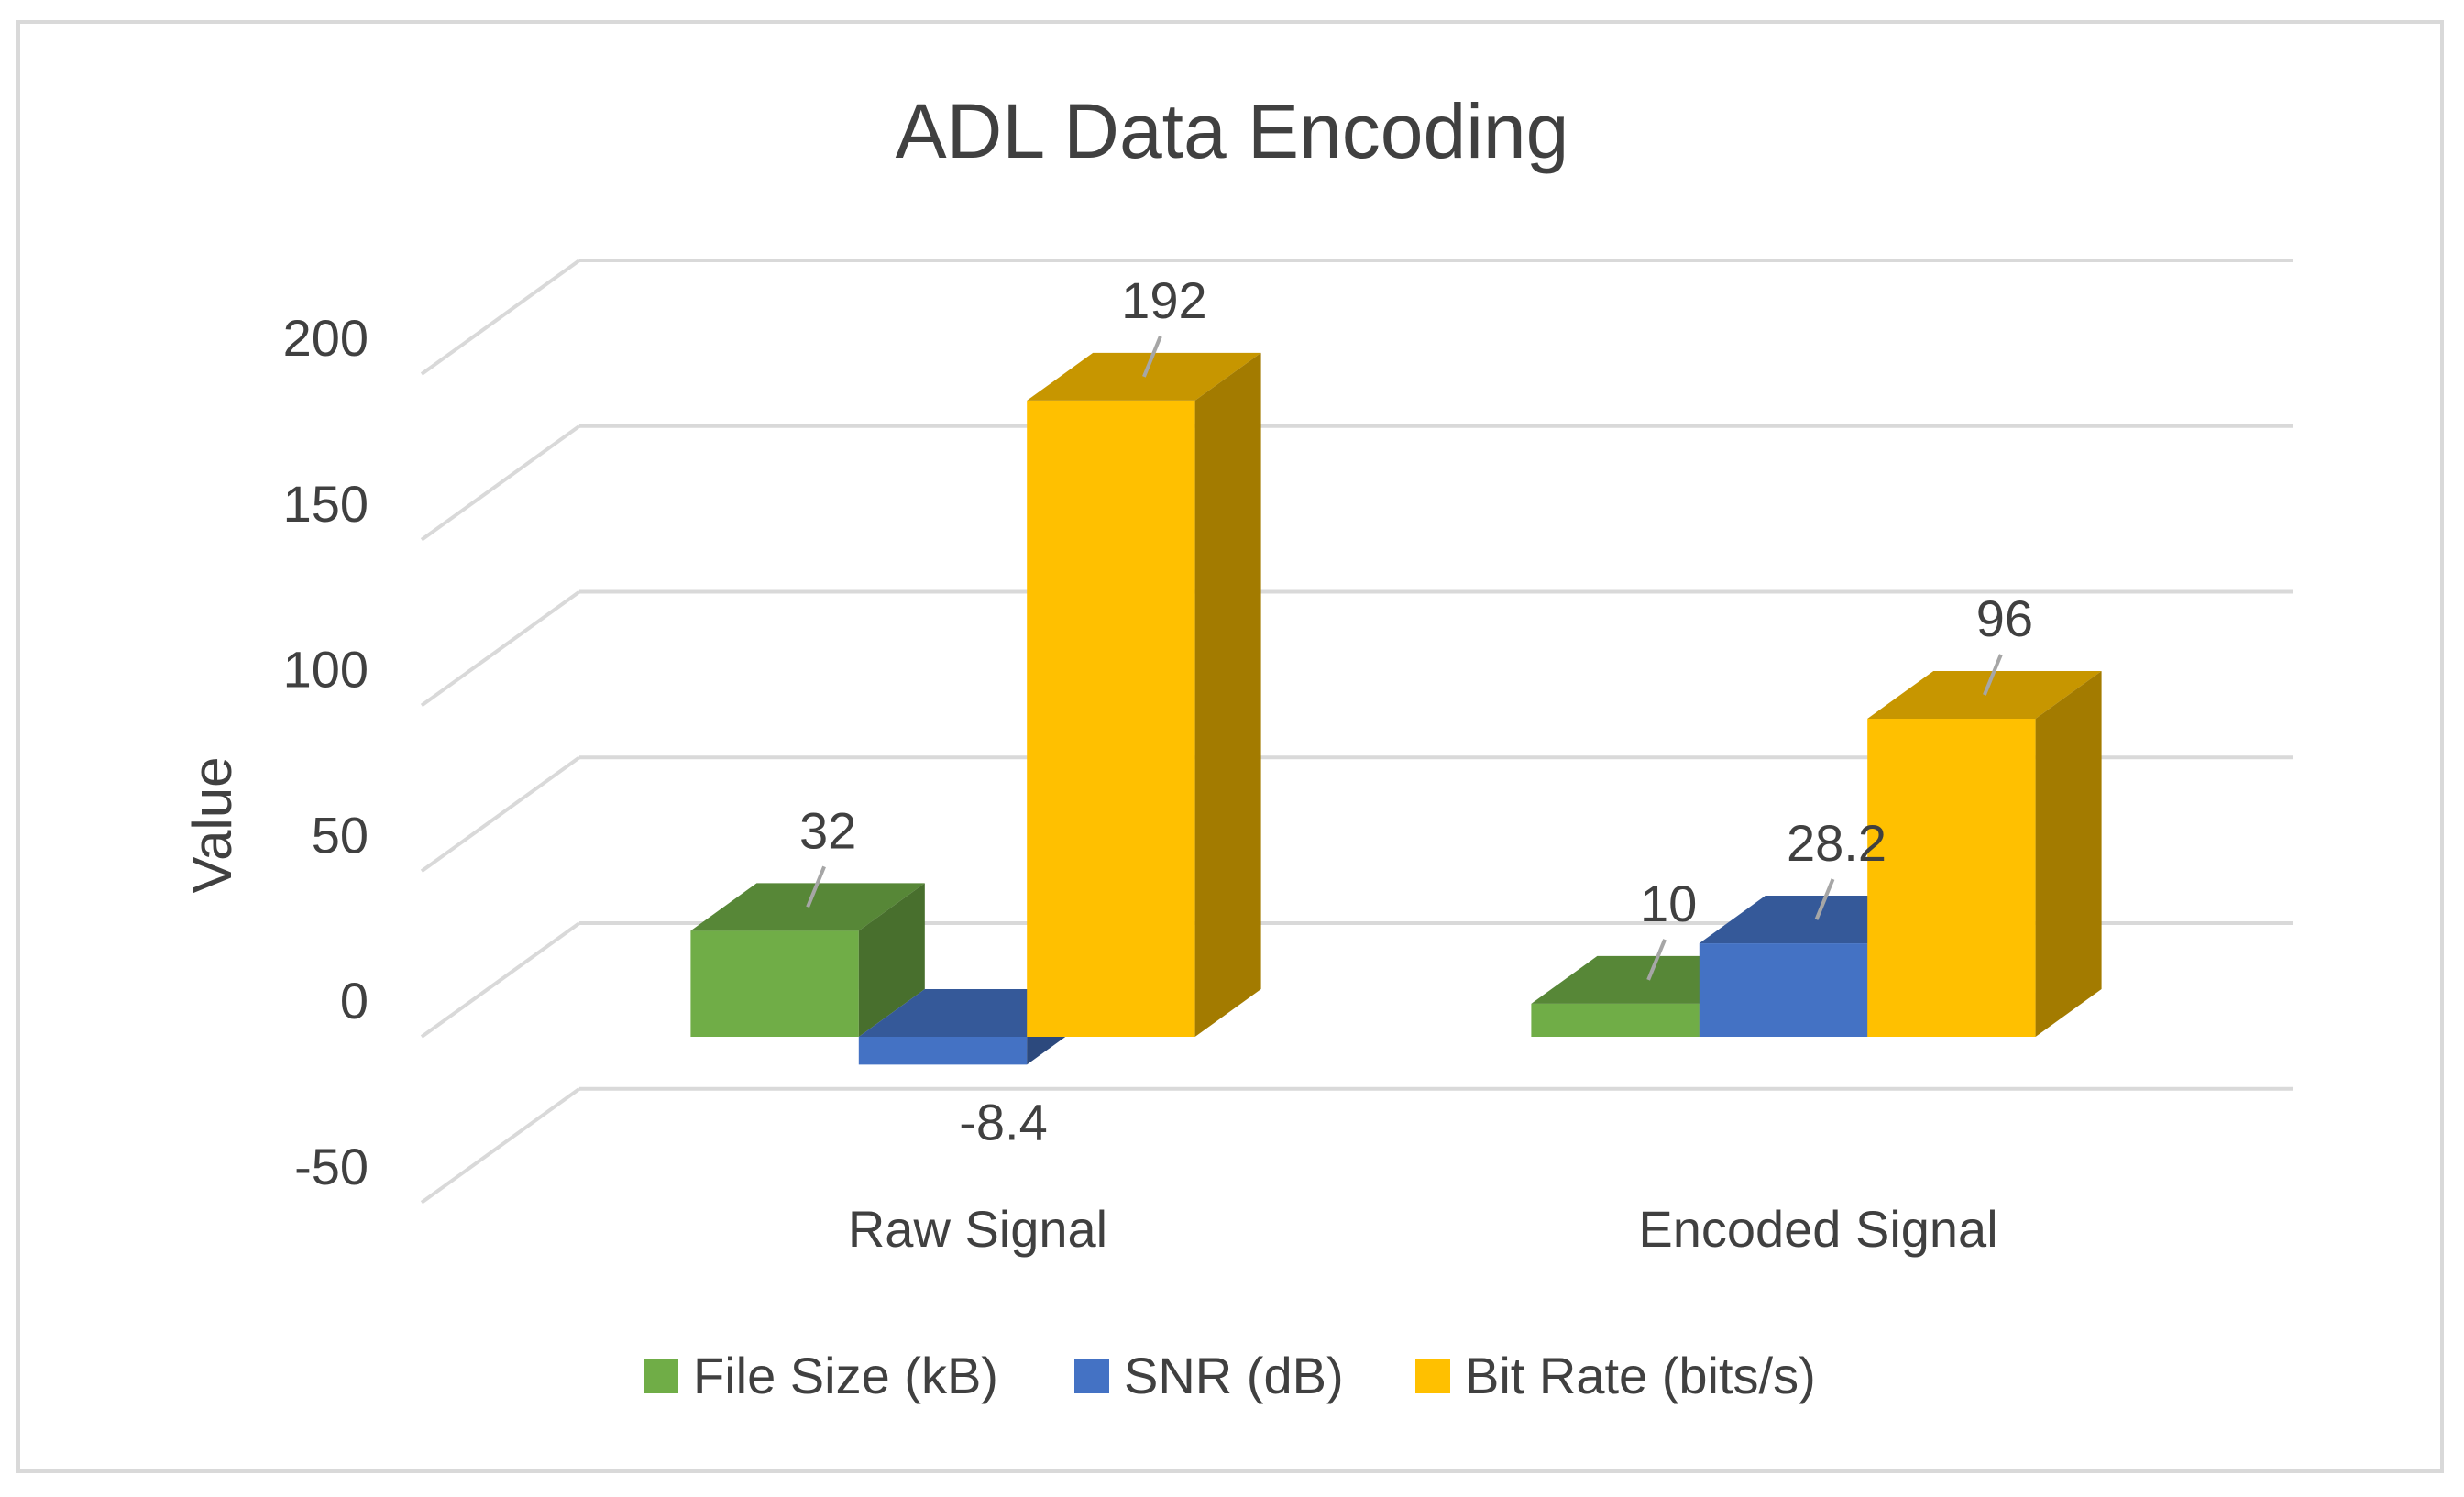  I want to click on data-label: 32, so click(827, 830).